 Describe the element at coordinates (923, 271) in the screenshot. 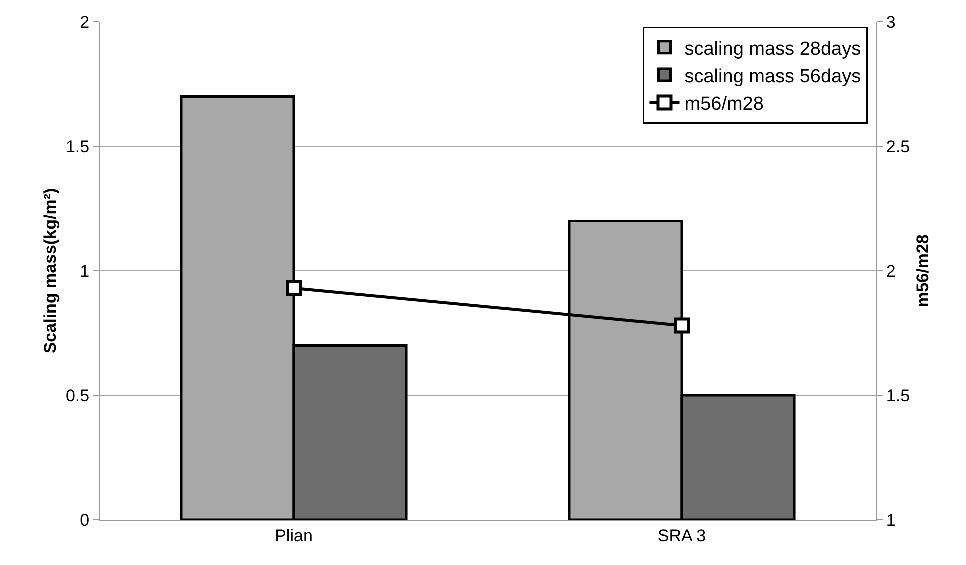

I see `y2-axis-title: m56/m28` at that location.